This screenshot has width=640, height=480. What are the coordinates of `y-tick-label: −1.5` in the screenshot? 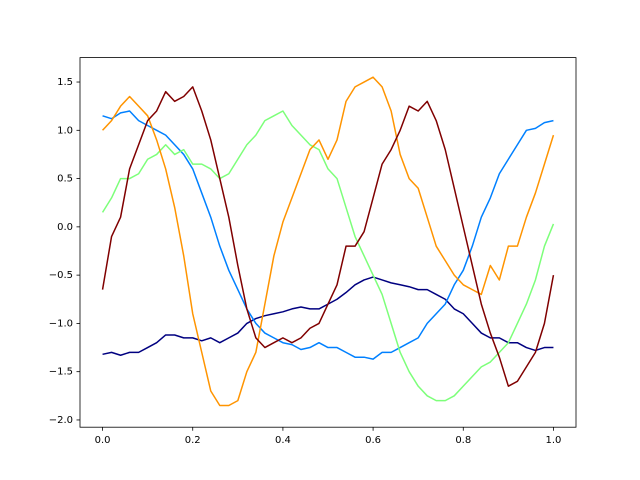 It's located at (61, 372).